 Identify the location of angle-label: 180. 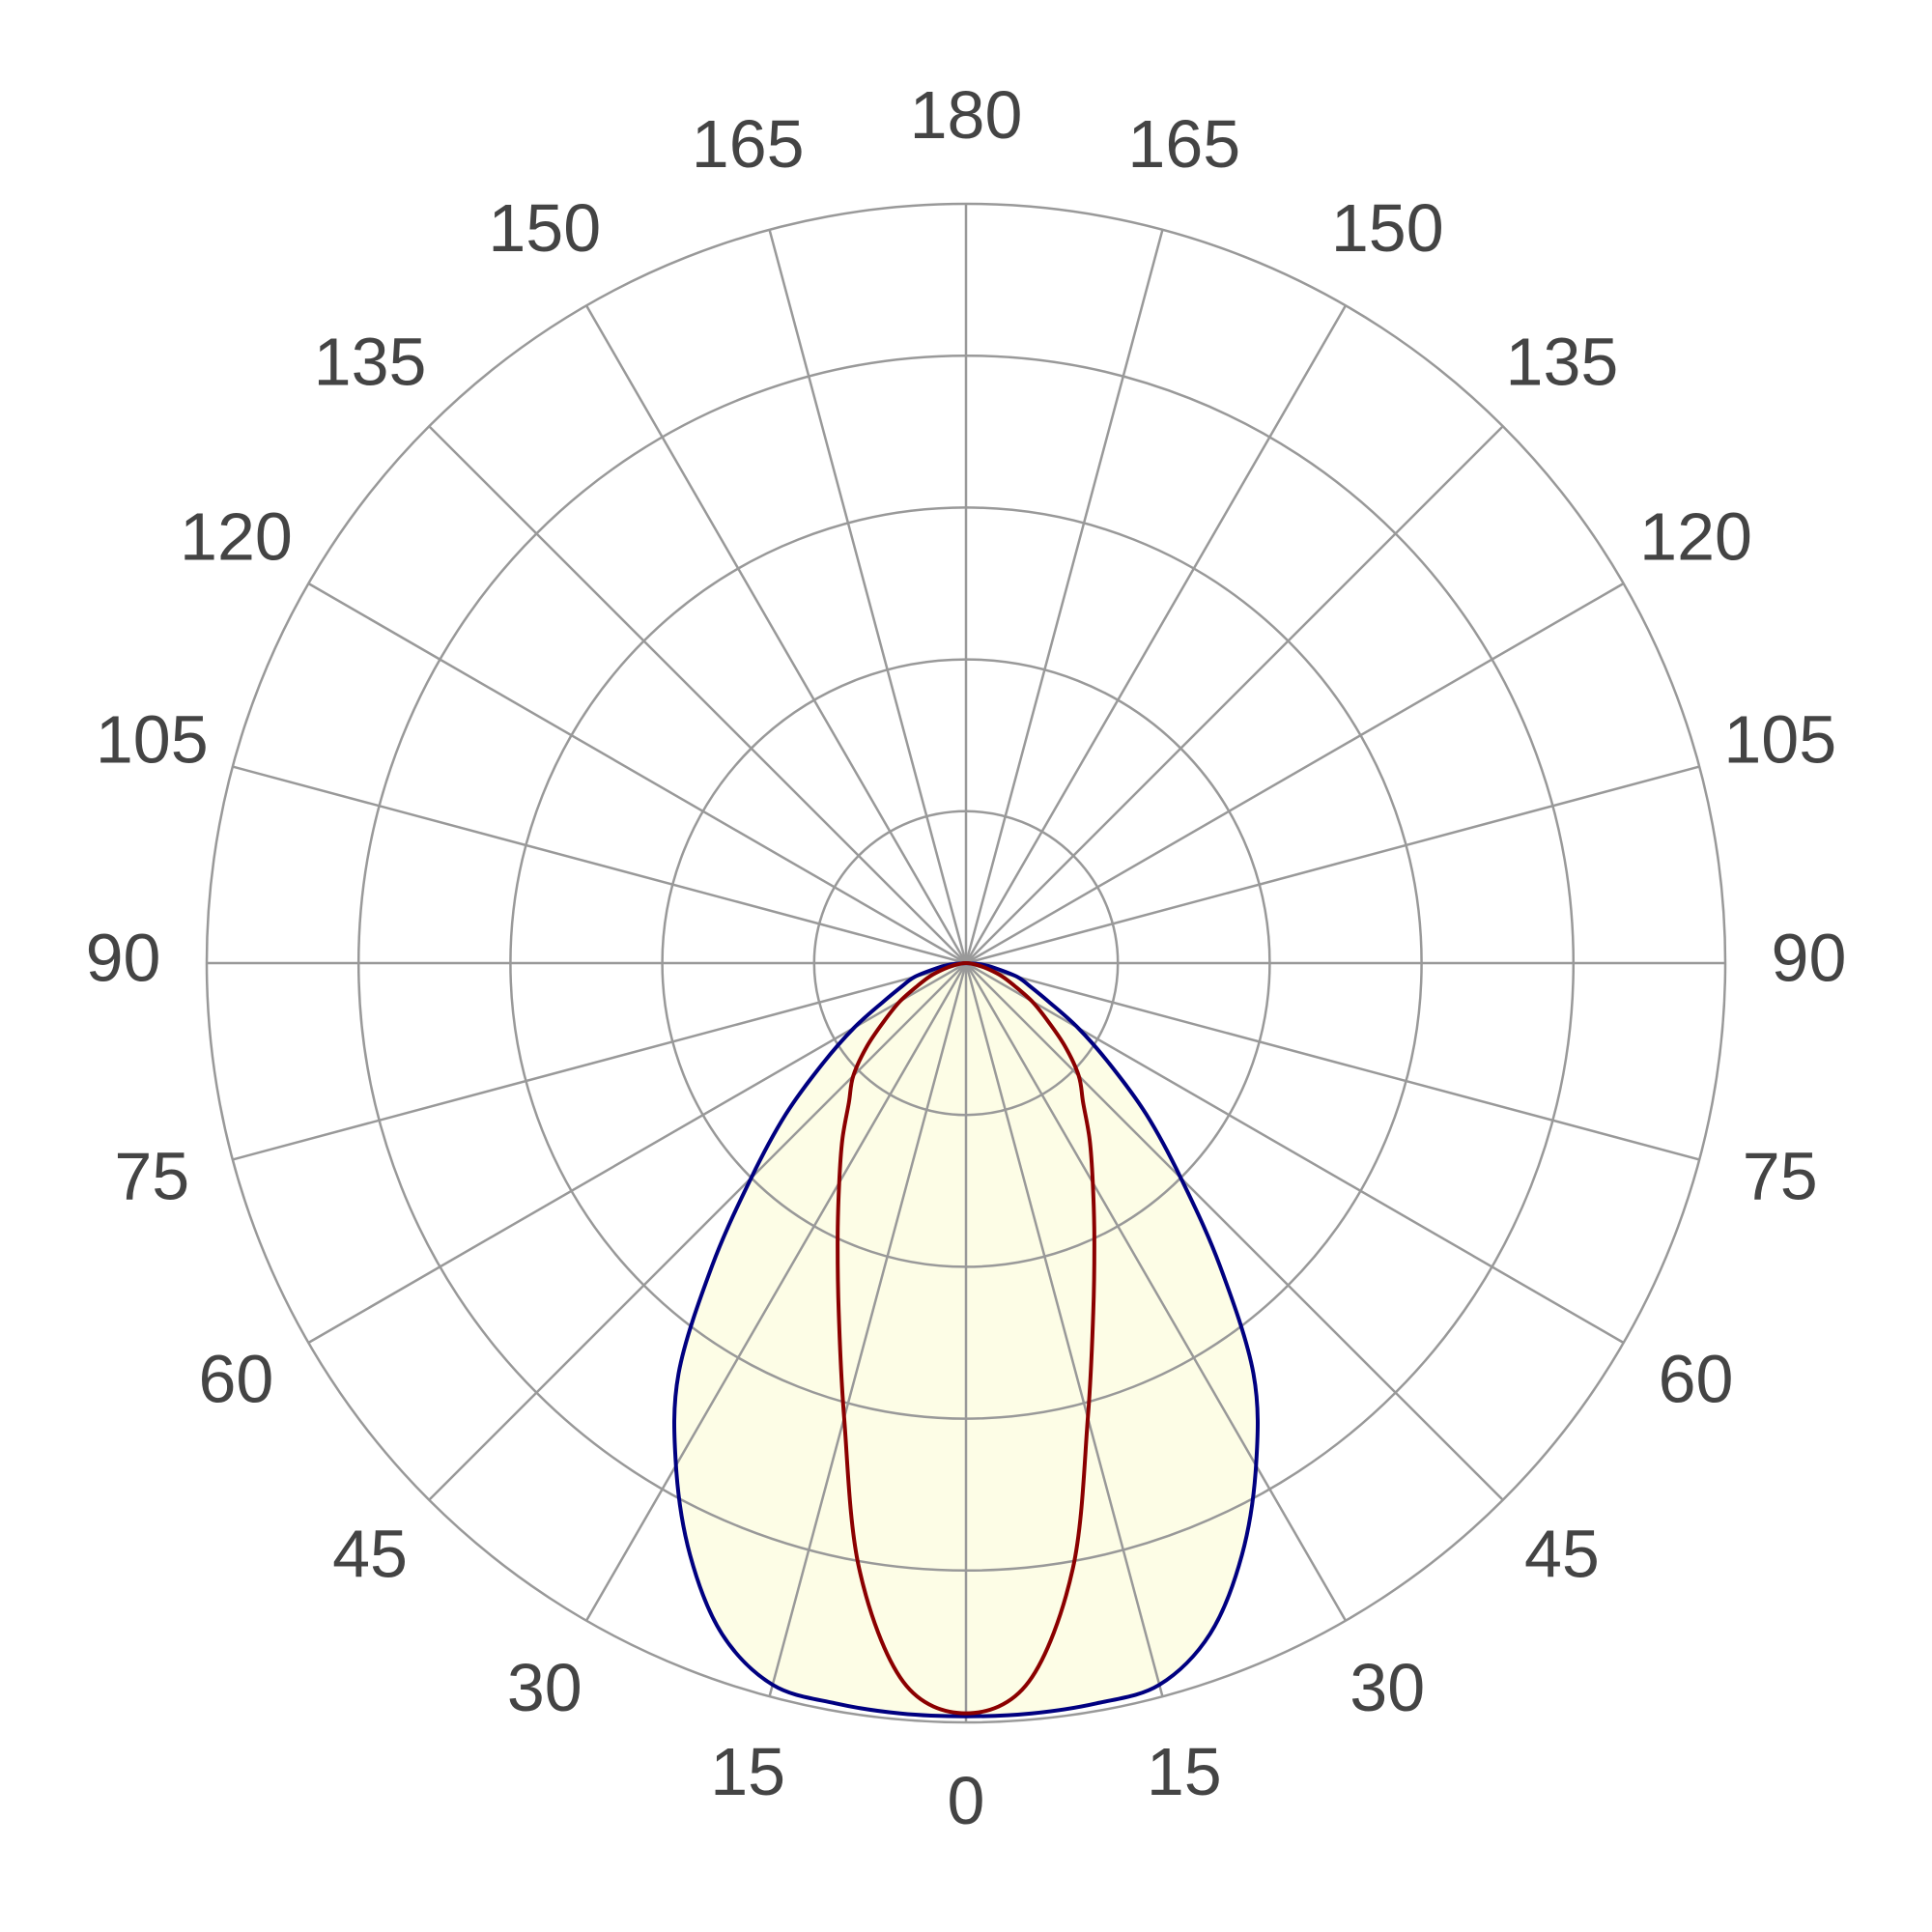
(966, 115).